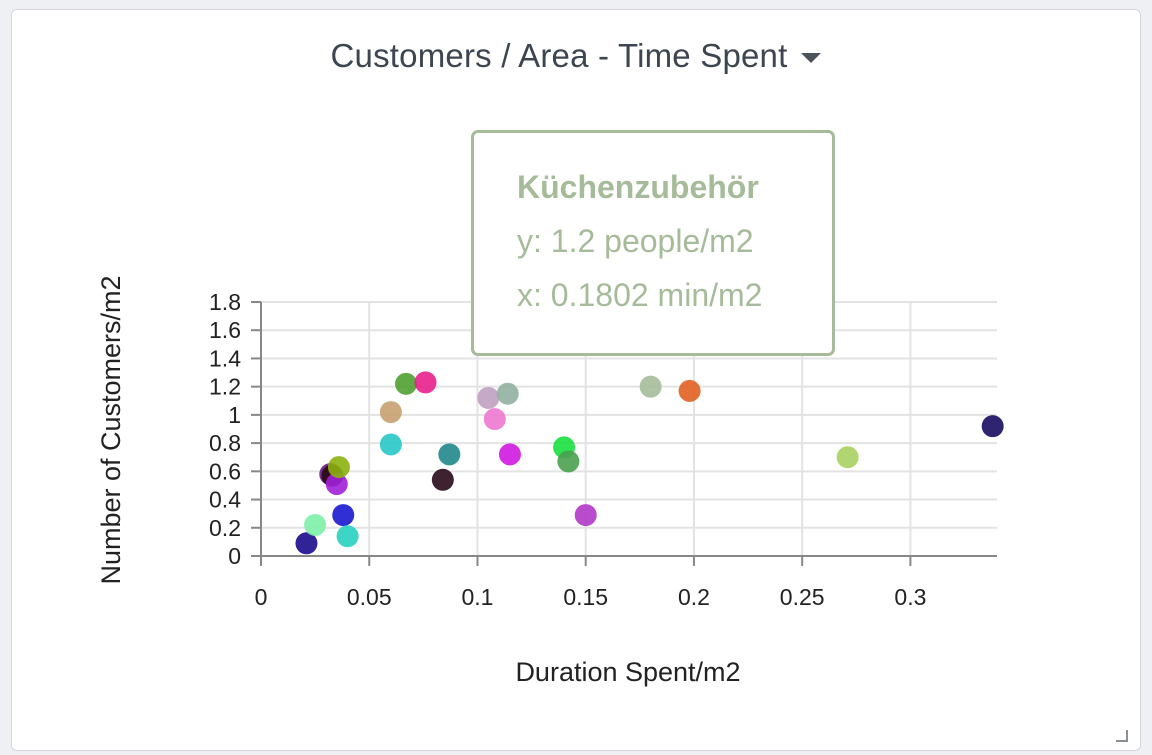  What do you see at coordinates (585, 597) in the screenshot?
I see `x-tick-label: 0.15` at bounding box center [585, 597].